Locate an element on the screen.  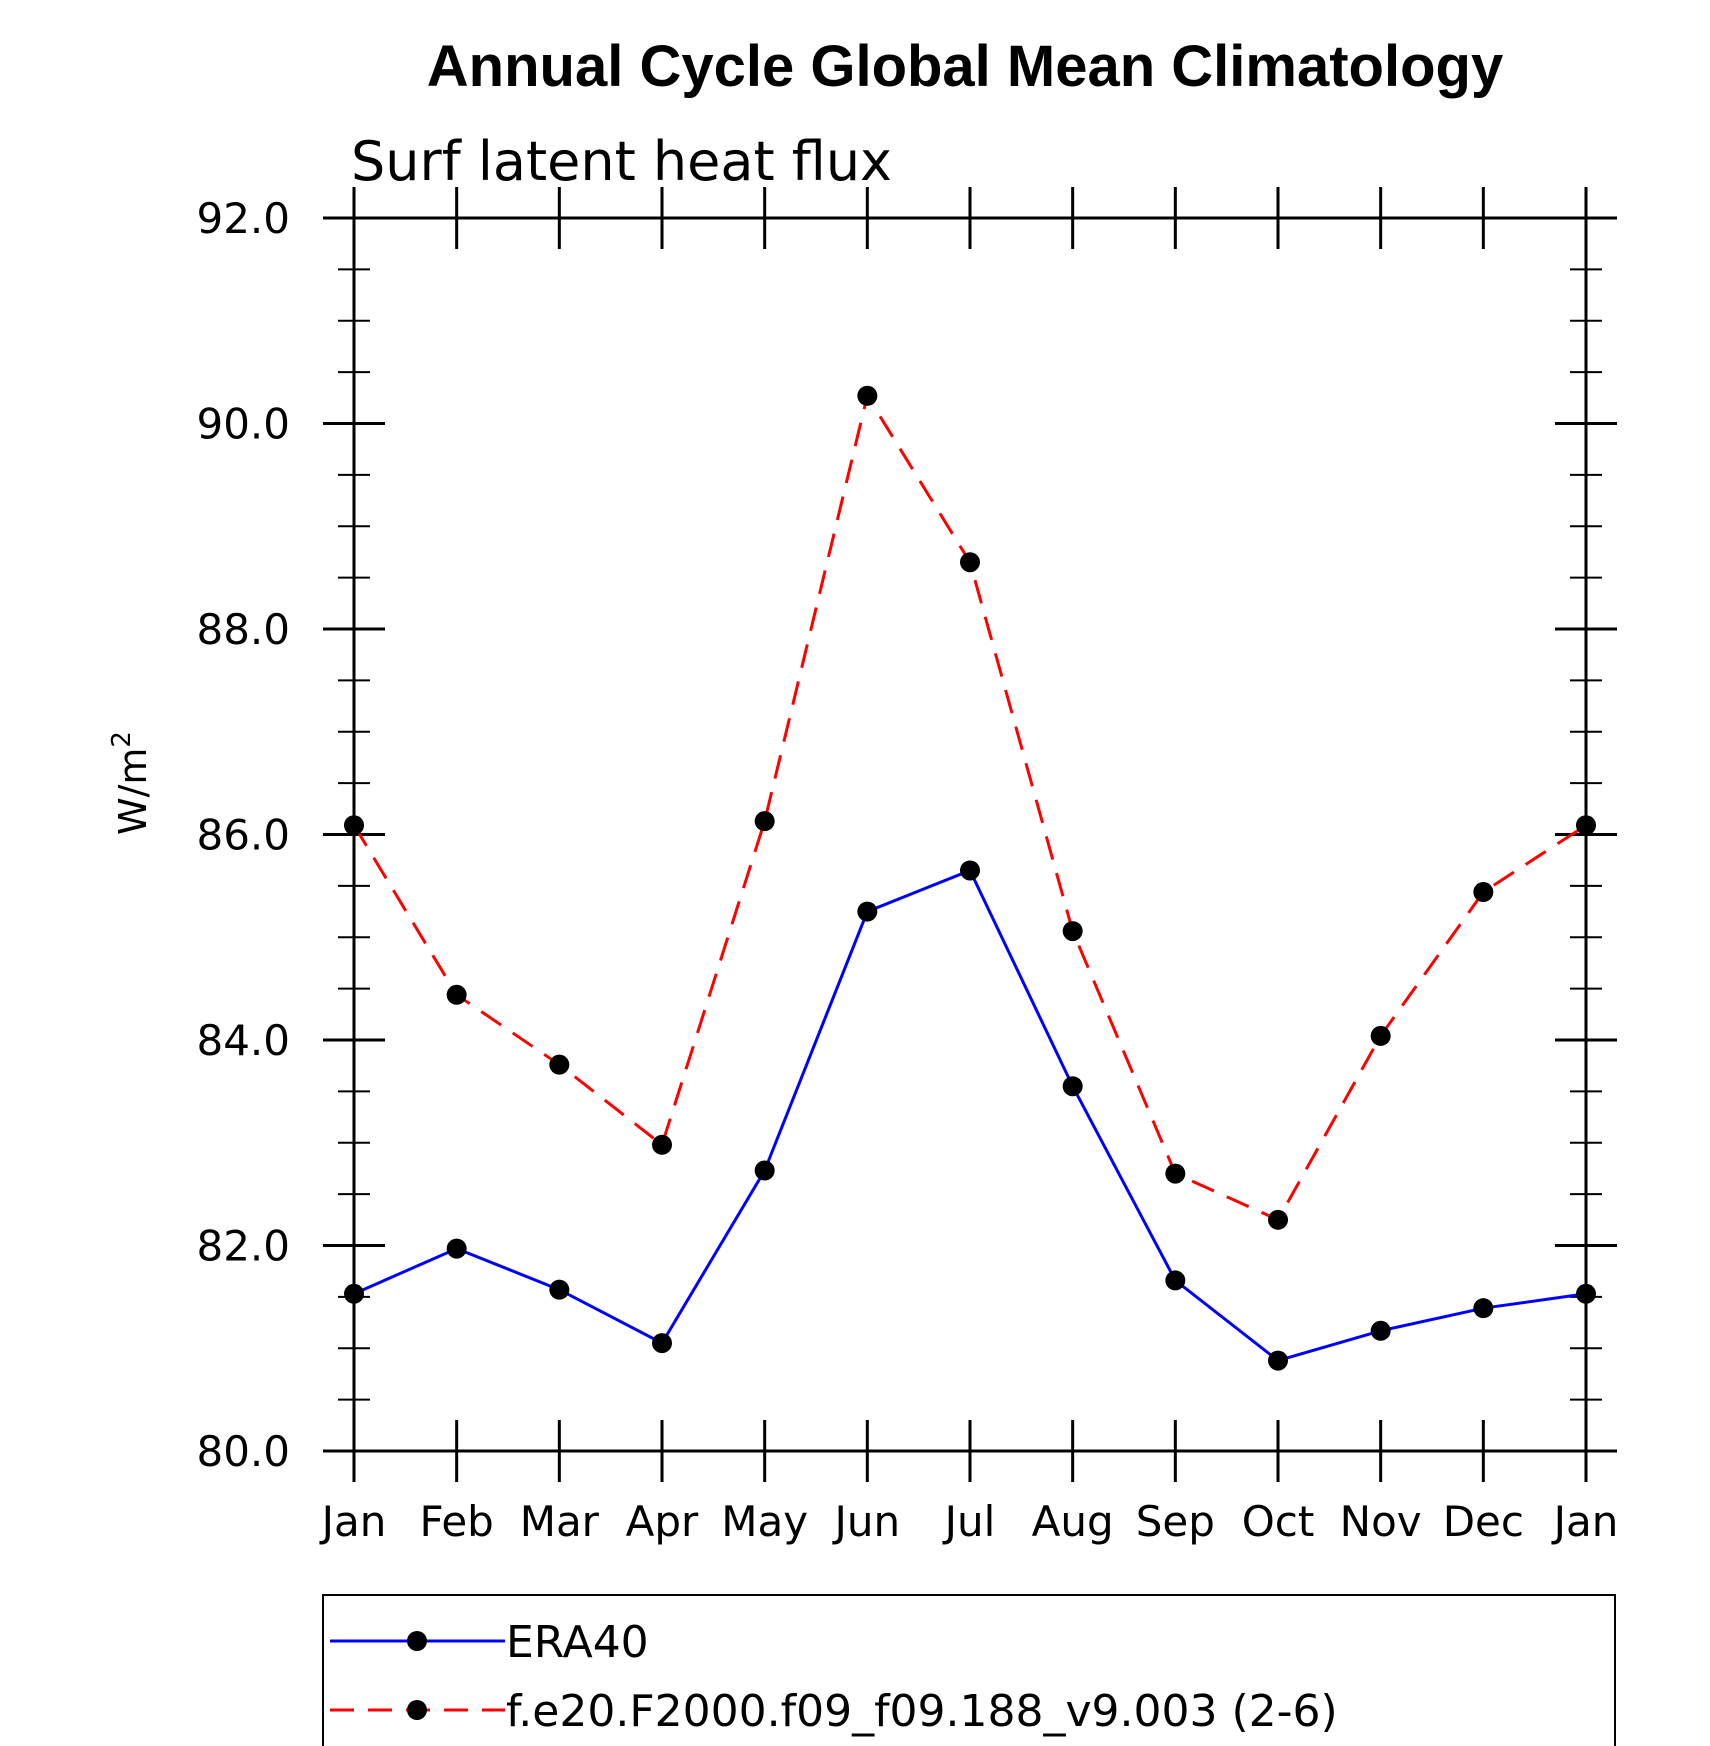
y-tick-label: 82.0 is located at coordinates (243, 1246).